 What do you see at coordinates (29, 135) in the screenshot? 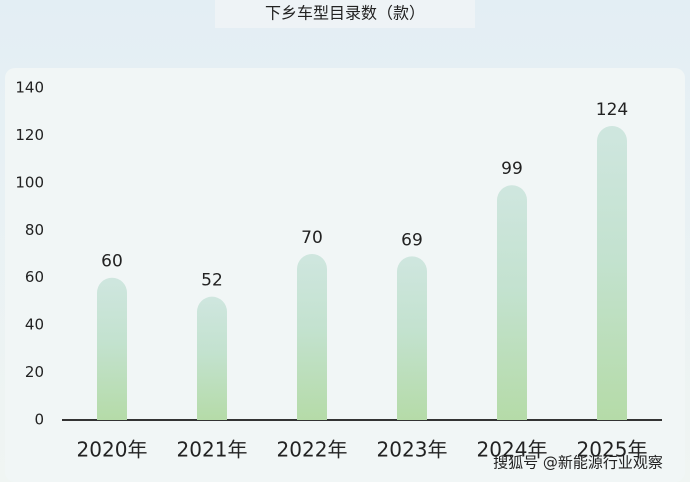
I see `y-tick-label: 120` at bounding box center [29, 135].